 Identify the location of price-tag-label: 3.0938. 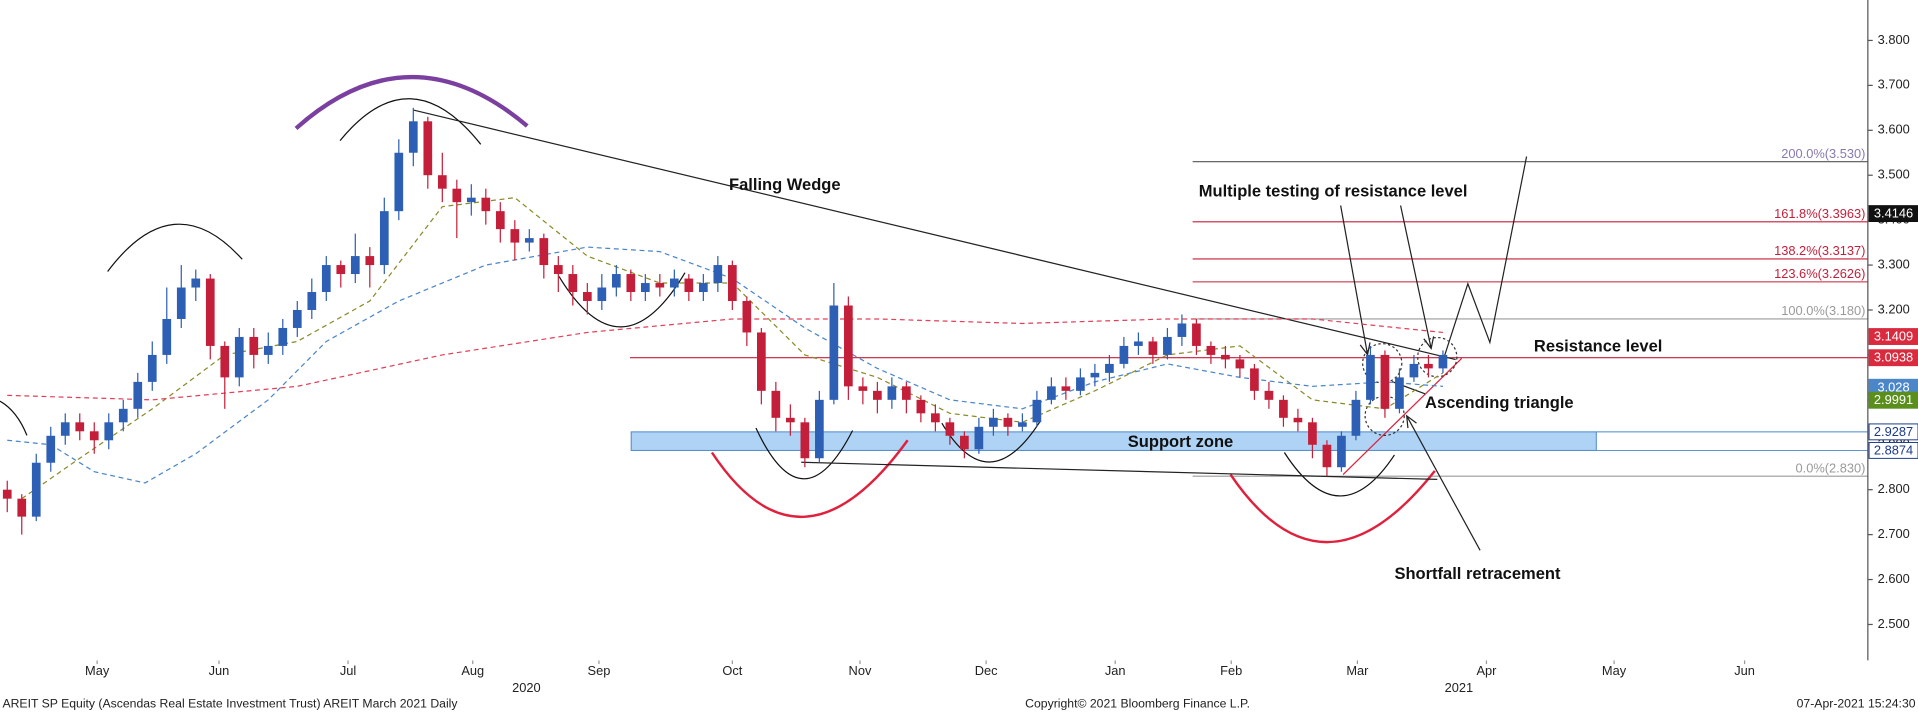
(1893, 357).